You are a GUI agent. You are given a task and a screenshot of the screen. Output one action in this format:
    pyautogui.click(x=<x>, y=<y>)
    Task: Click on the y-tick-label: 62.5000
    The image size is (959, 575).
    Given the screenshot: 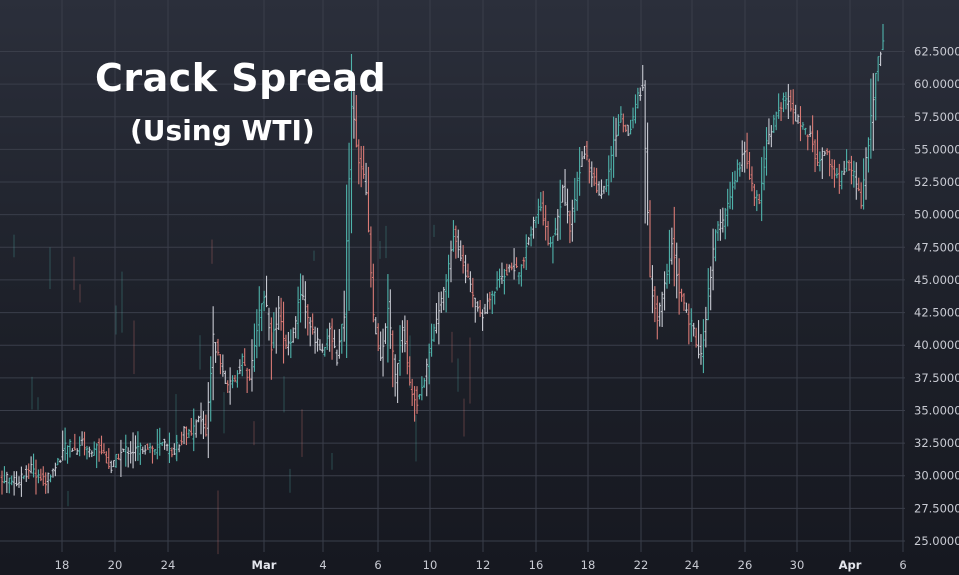 What is the action you would take?
    pyautogui.click(x=936, y=52)
    